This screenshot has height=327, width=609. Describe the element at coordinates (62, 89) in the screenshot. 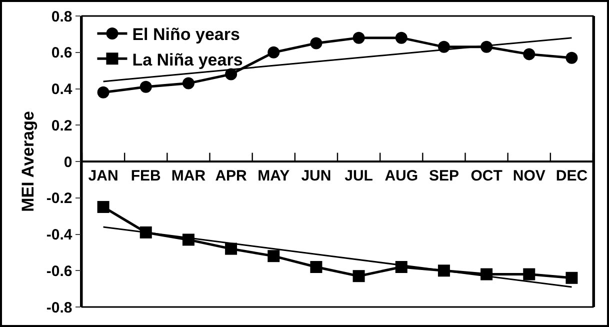

I see `y-tick-label: 0.4` at that location.